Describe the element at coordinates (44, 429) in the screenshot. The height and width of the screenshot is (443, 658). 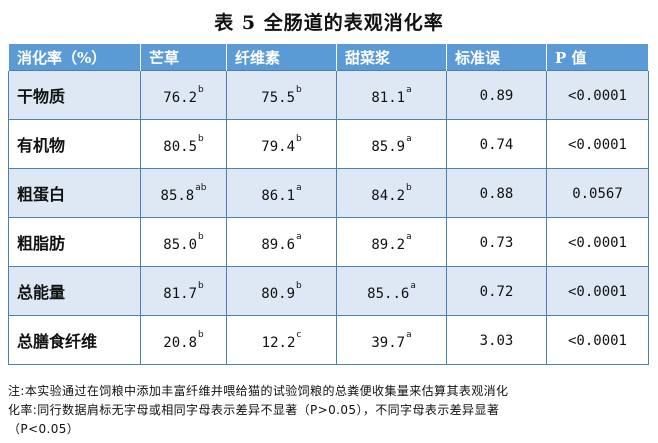
I see `footnote-line: （P<0.05）` at that location.